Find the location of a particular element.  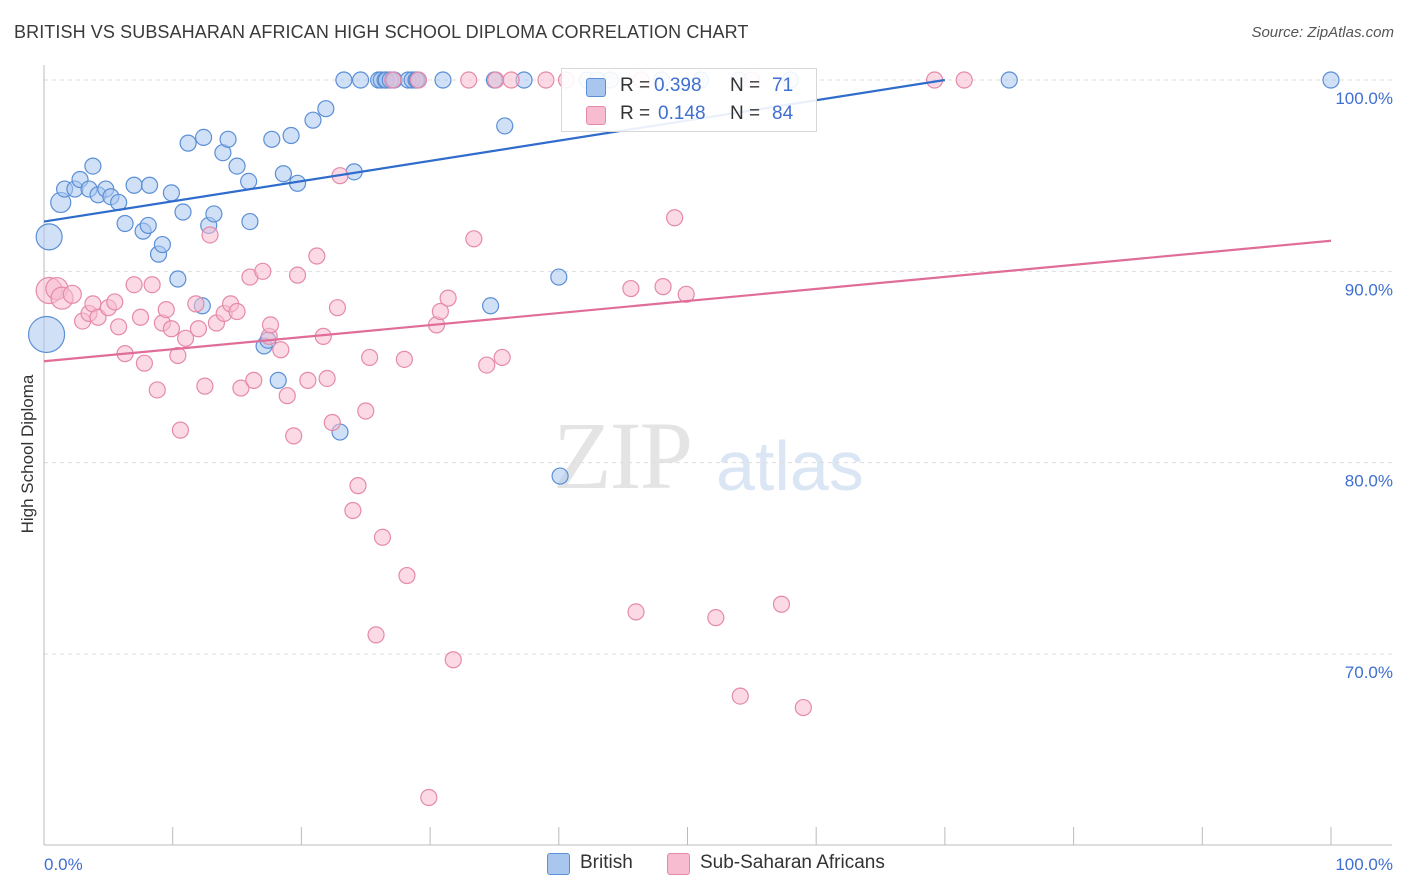

british-legend-label: British is located at coordinates (606, 862).